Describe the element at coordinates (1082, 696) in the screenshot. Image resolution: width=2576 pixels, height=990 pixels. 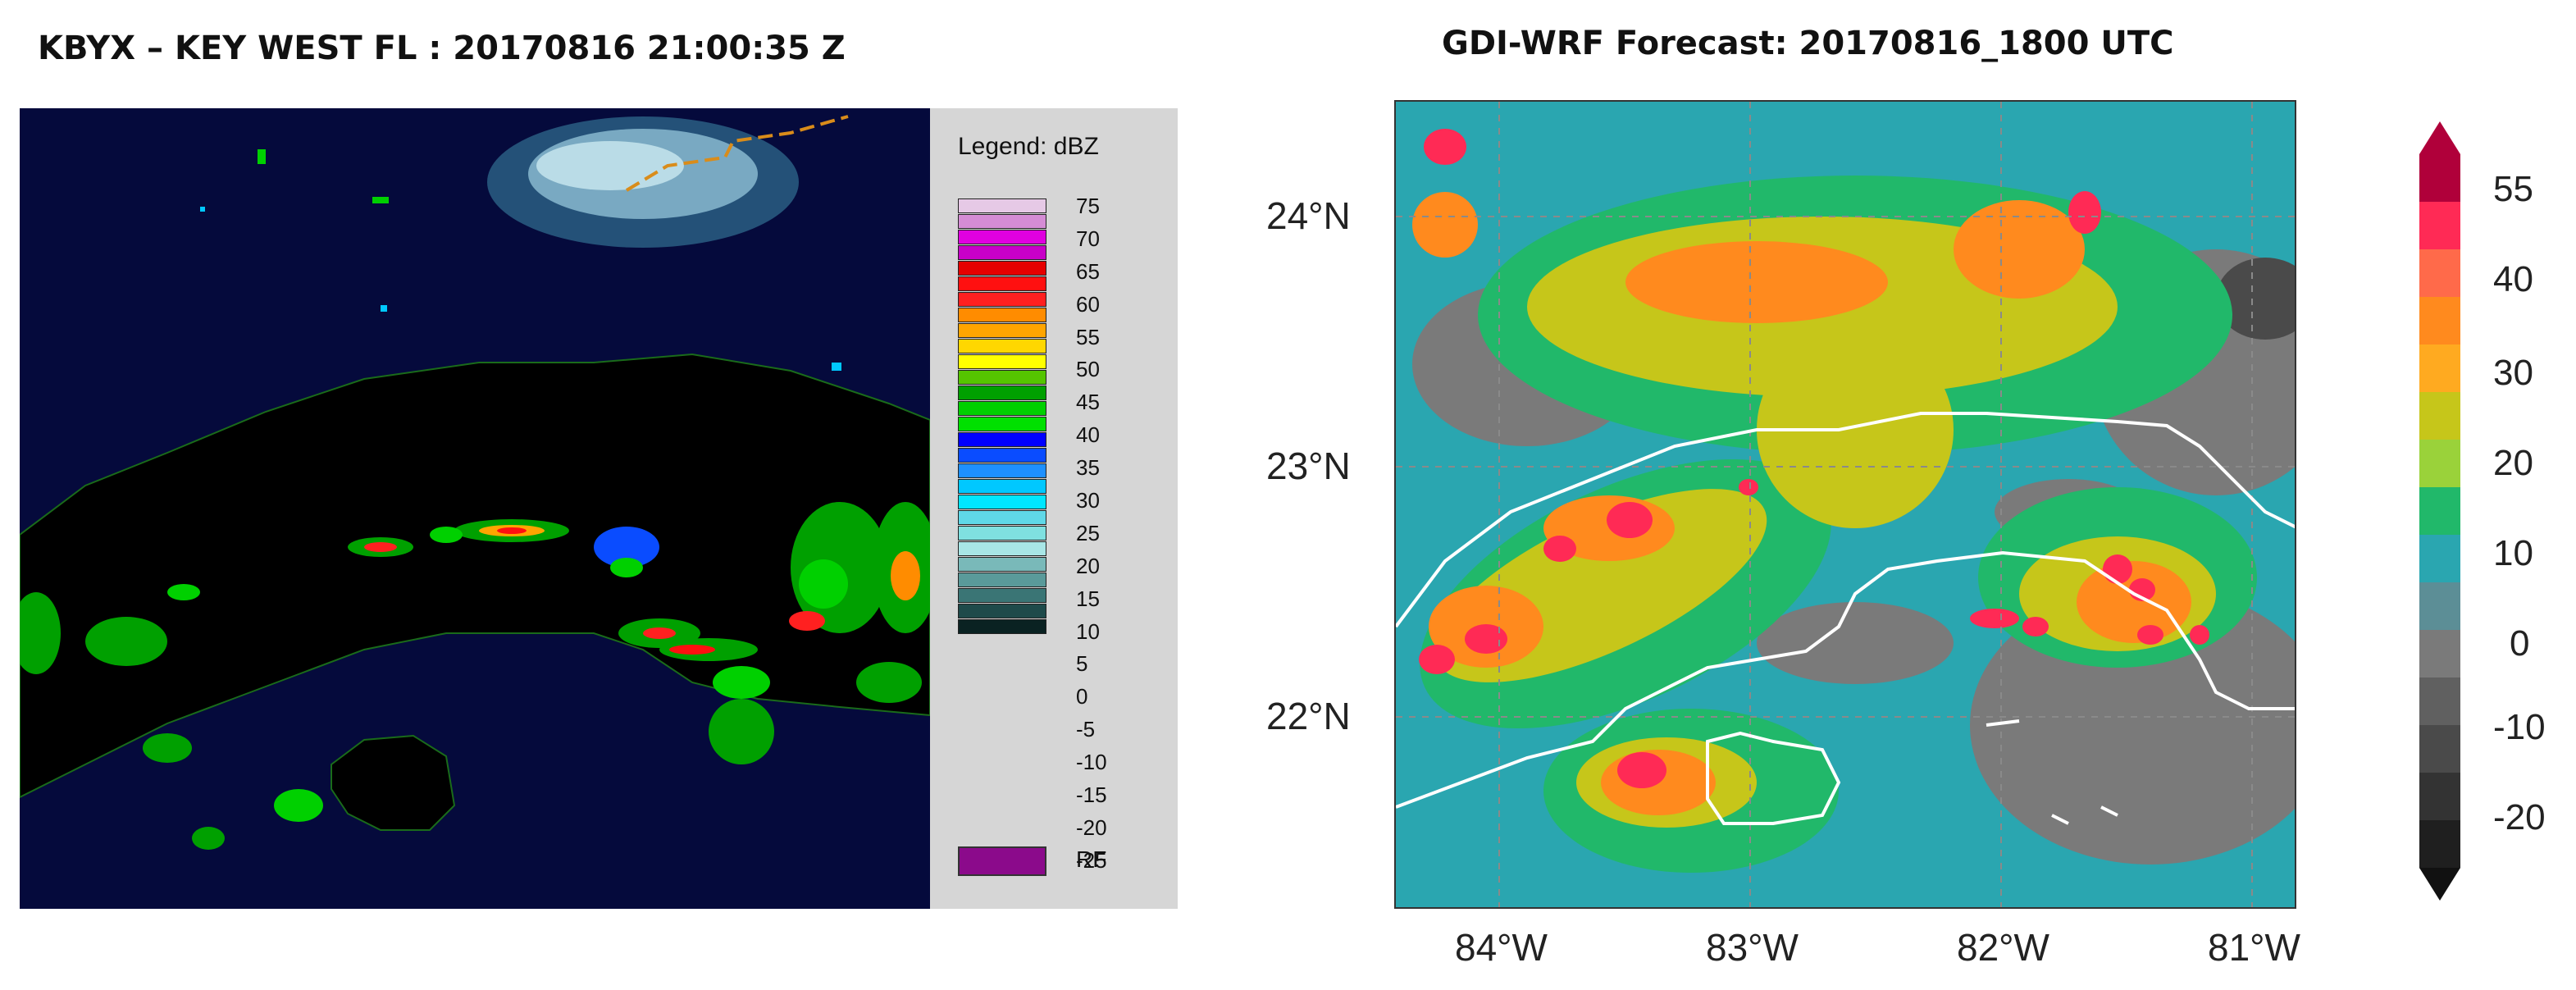
I see `legend-level-label: 0` at that location.